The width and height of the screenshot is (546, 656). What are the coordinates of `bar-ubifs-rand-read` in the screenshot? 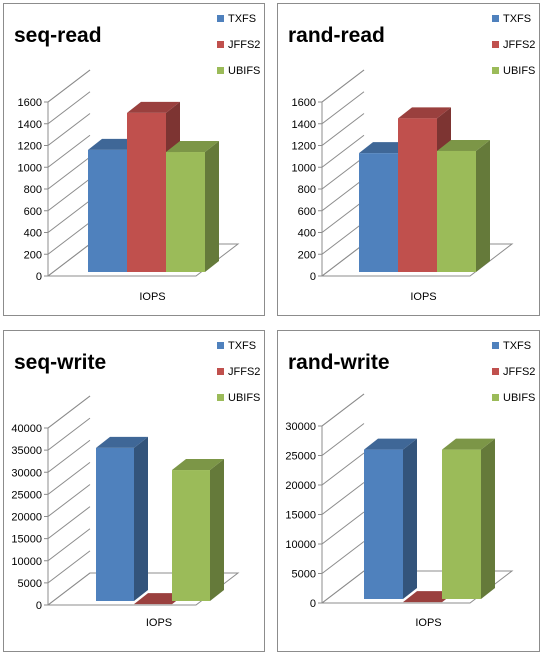 It's located at (463, 205).